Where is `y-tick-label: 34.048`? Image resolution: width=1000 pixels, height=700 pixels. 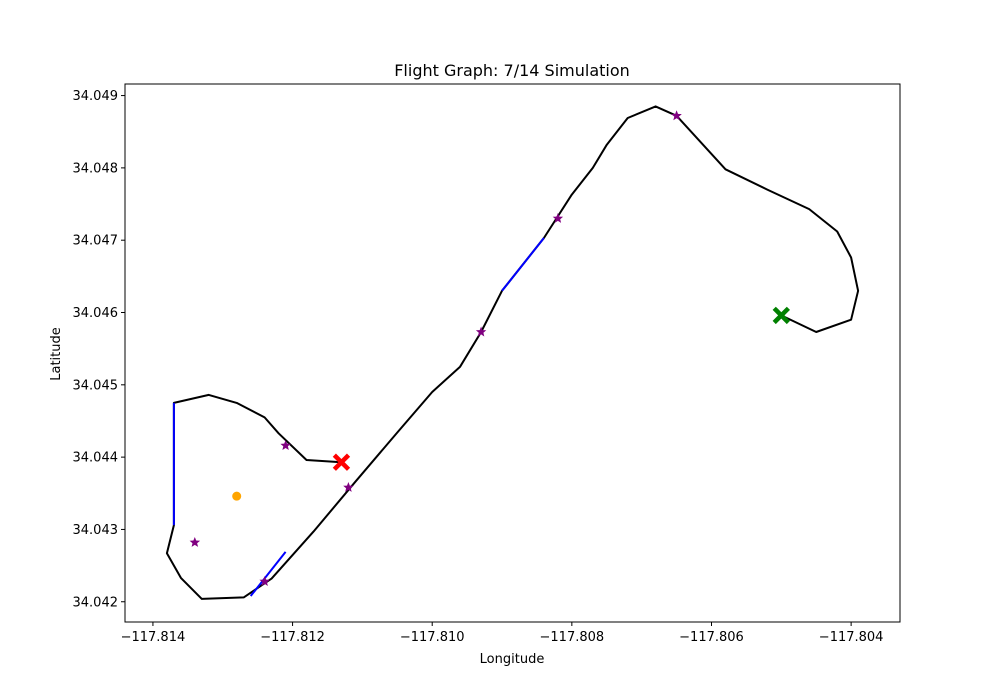 y-tick-label: 34.048 is located at coordinates (96, 168).